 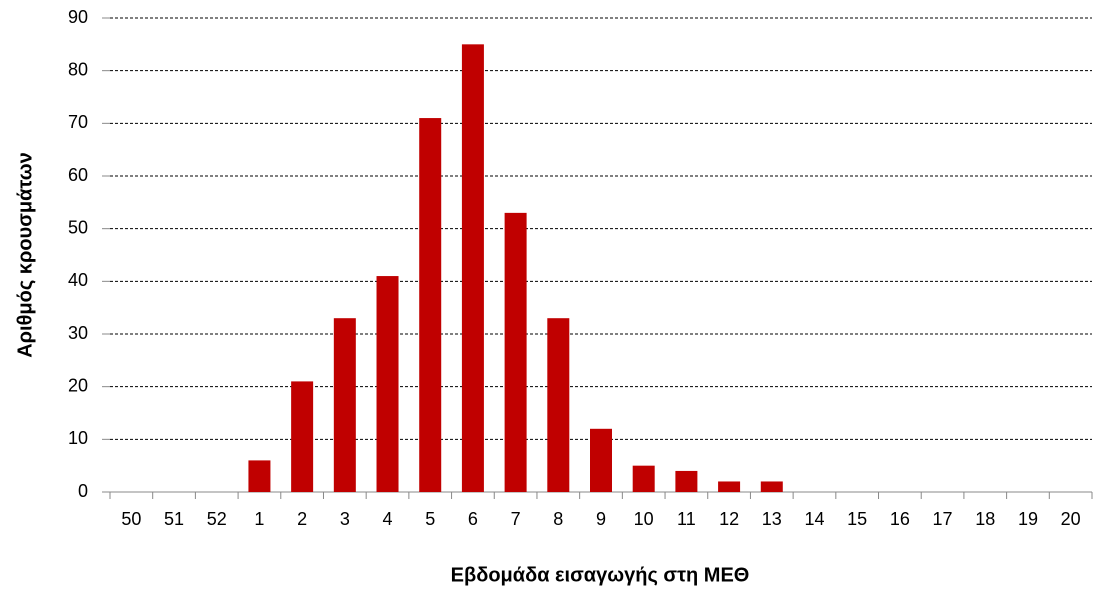 What do you see at coordinates (78, 438) in the screenshot?
I see `y-tick-label: 10` at bounding box center [78, 438].